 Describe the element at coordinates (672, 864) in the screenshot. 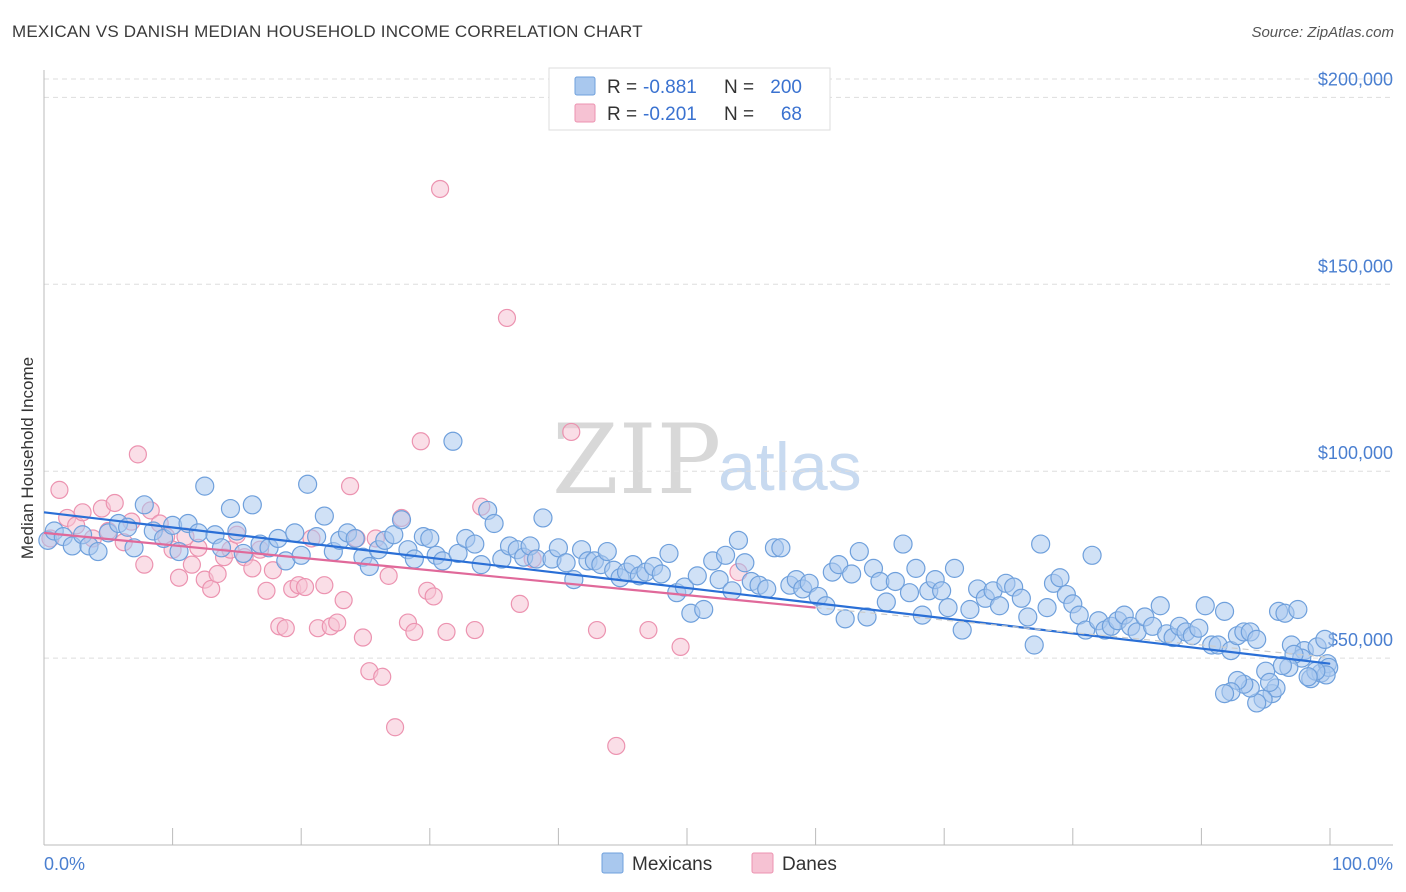

I see `bottom-legend-label-mexicans: Mexicans` at that location.